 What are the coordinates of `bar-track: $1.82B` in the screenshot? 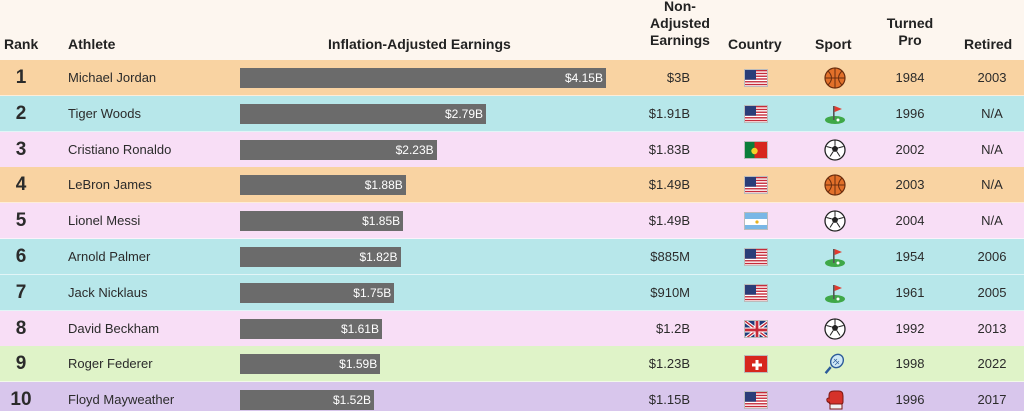 It's located at (430, 257).